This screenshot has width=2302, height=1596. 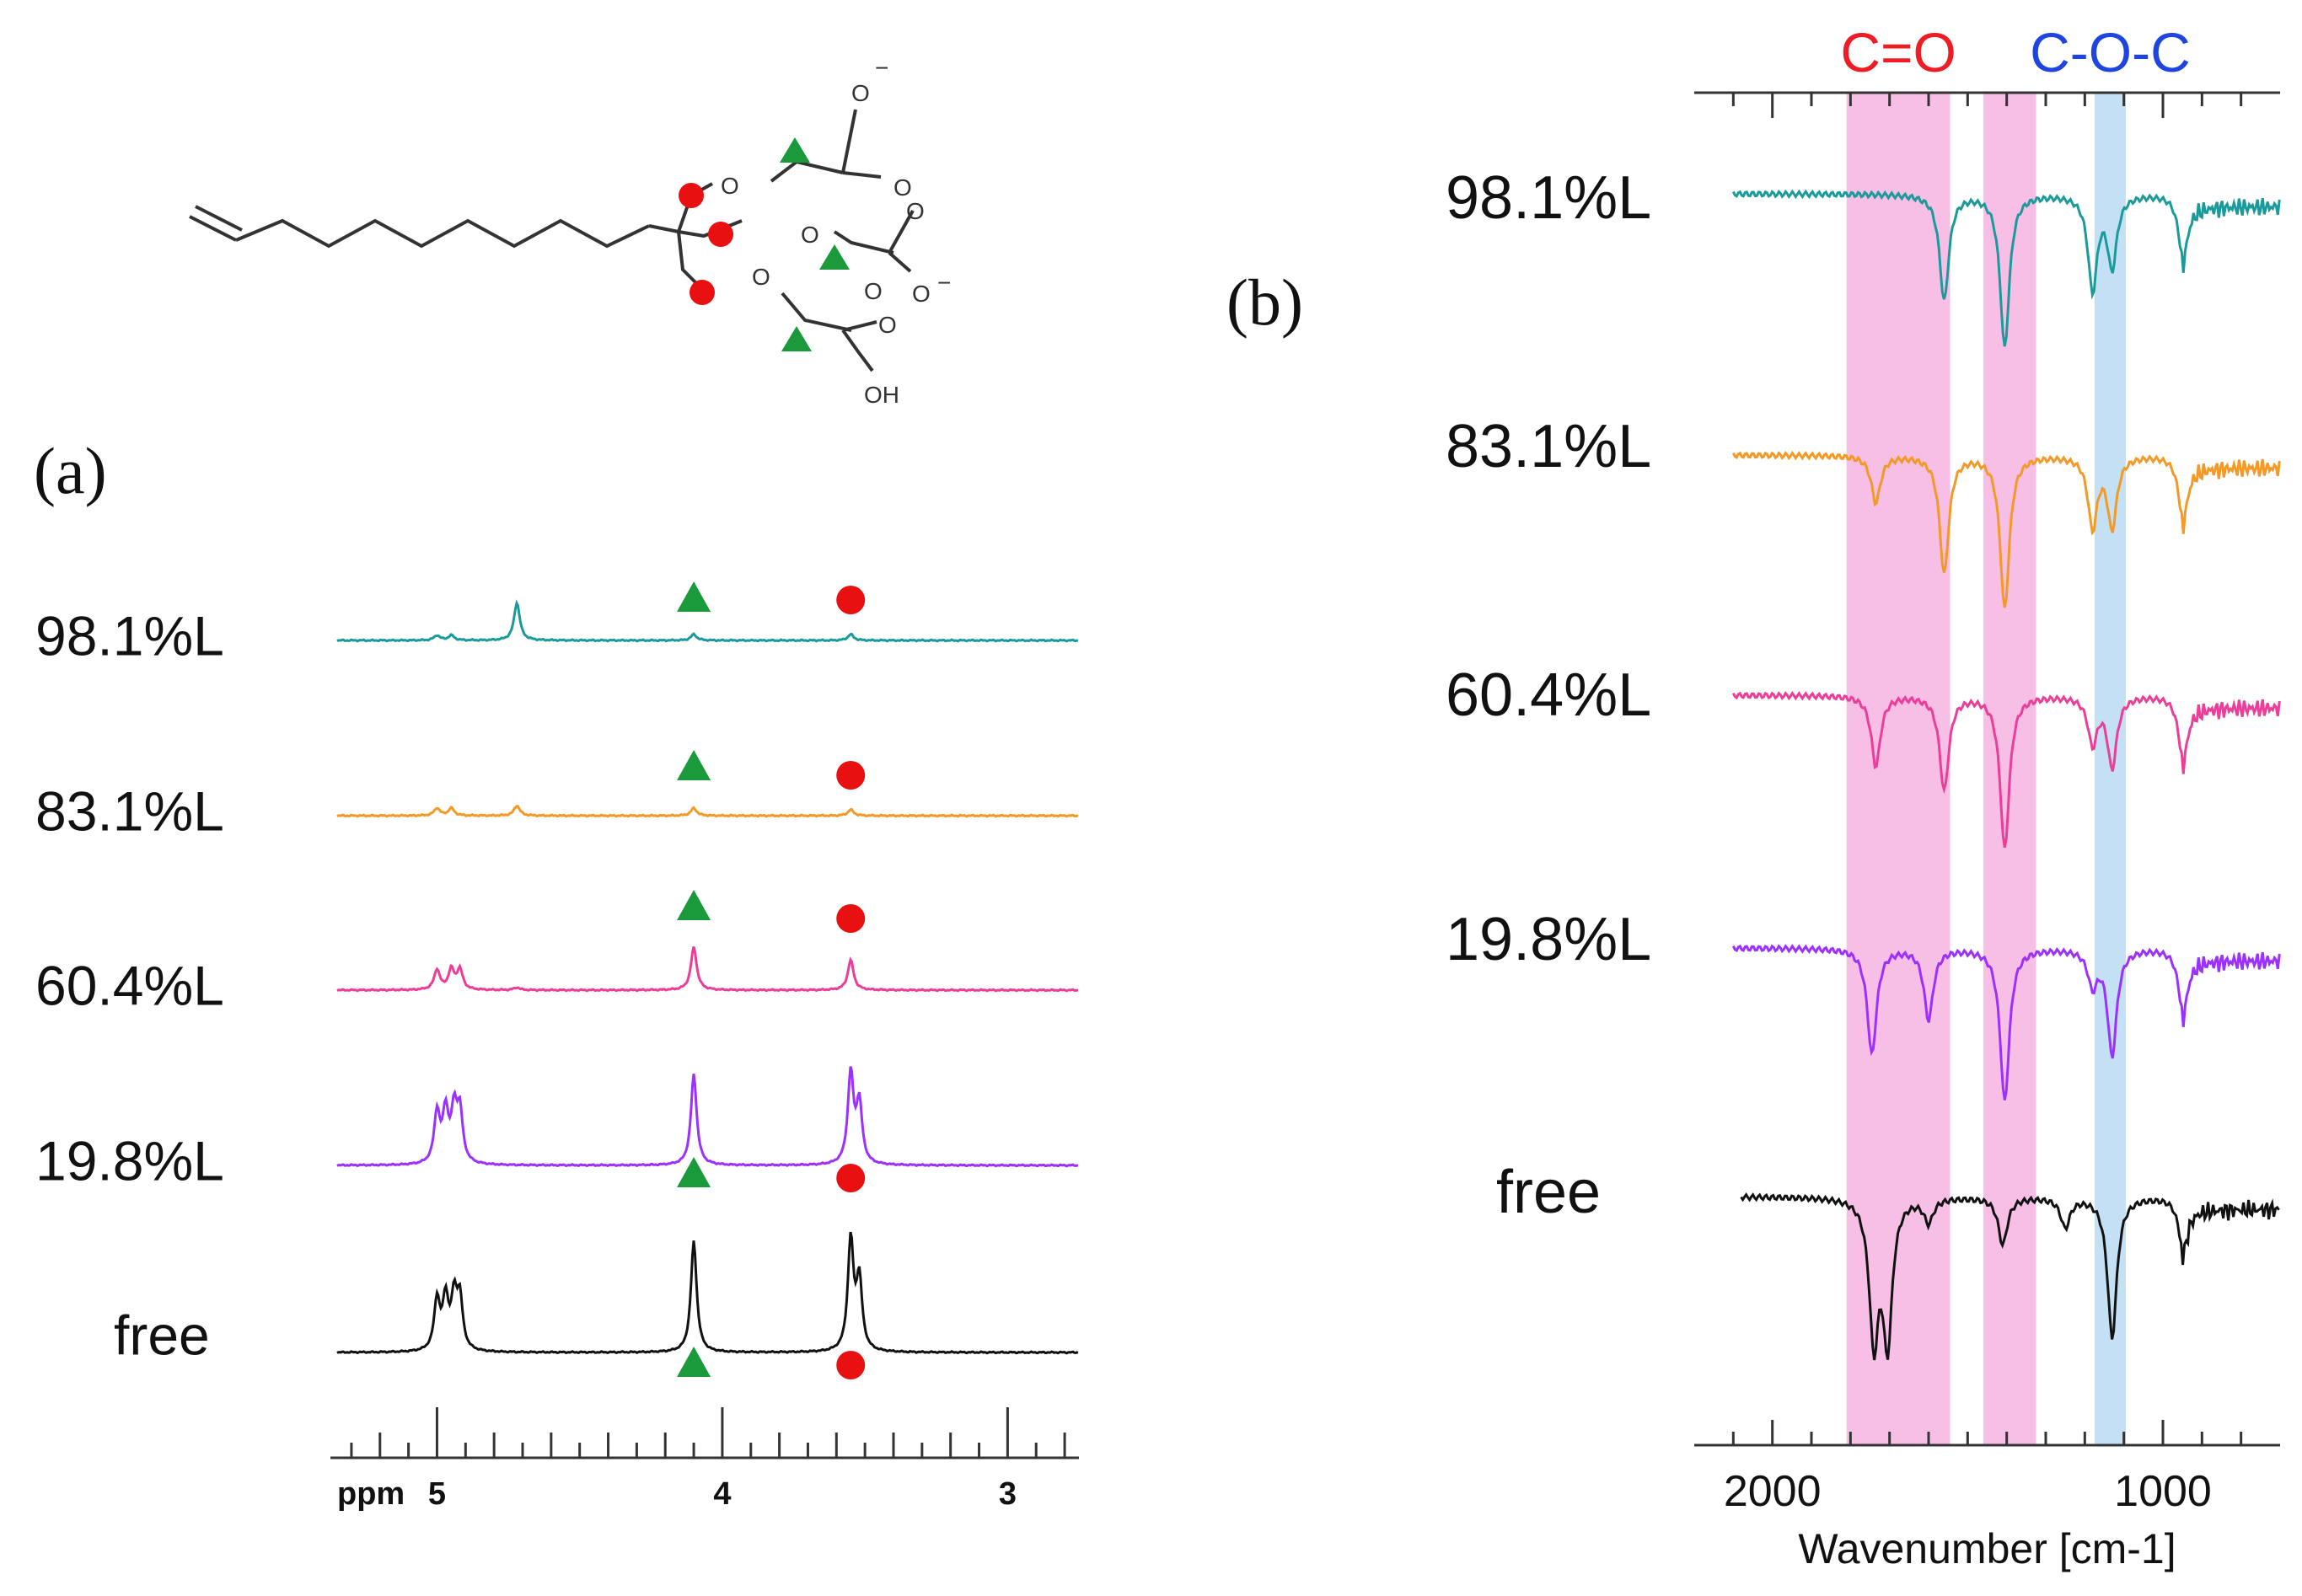 I want to click on nmr-series-label: 60.4%L, so click(x=129, y=985).